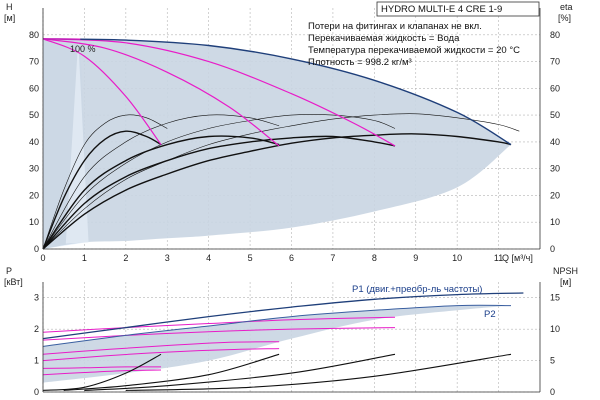 The width and height of the screenshot is (600, 400). I want to click on y-left-tick-label: 0, so click(36, 249).